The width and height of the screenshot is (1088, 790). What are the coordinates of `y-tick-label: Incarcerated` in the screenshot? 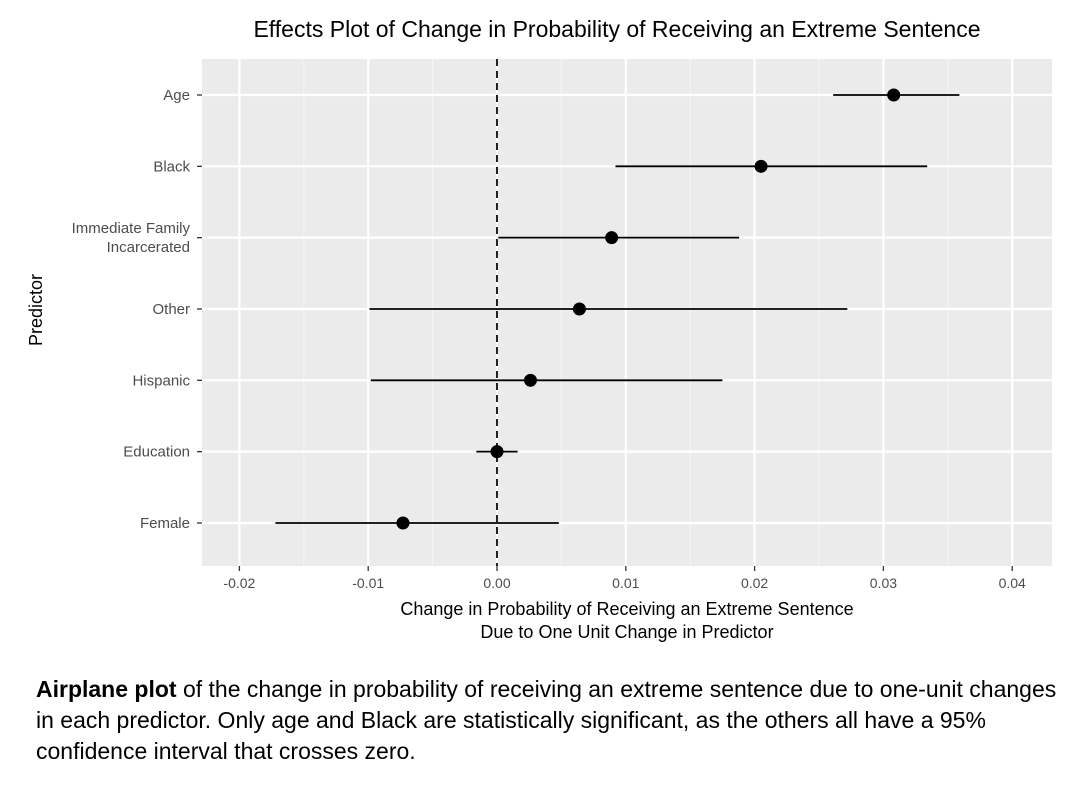 It's located at (148, 247).